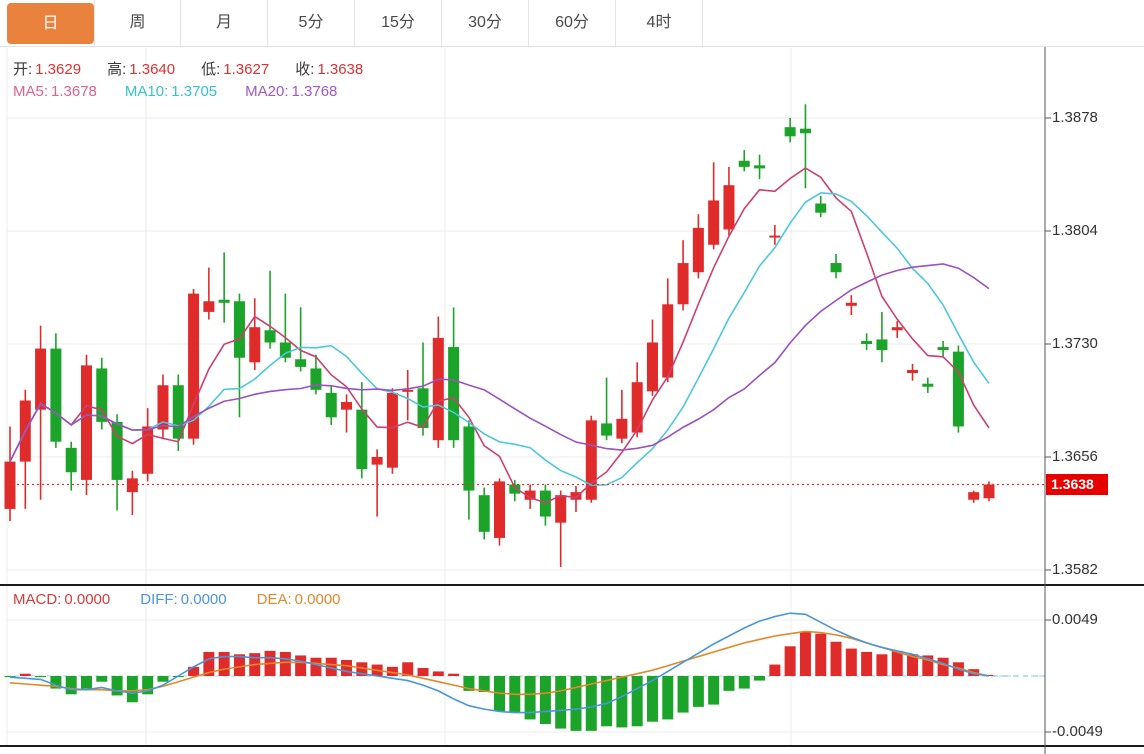 The width and height of the screenshot is (1144, 754). What do you see at coordinates (171, 91) in the screenshot?
I see `ma10-legend: MA10: 1.3705` at bounding box center [171, 91].